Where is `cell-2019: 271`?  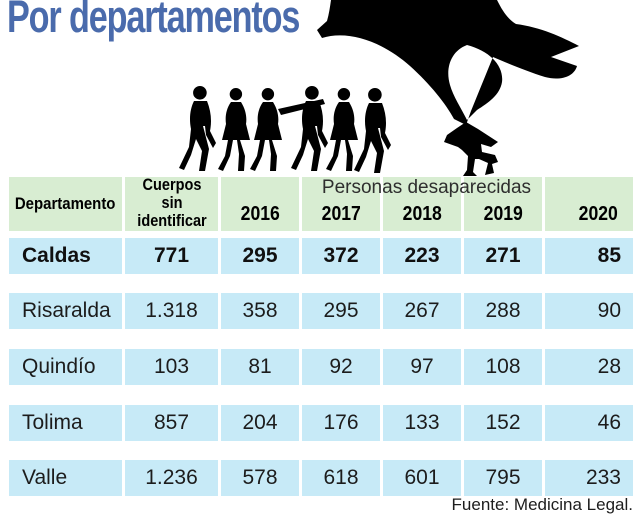
cell-2019: 271 is located at coordinates (503, 256).